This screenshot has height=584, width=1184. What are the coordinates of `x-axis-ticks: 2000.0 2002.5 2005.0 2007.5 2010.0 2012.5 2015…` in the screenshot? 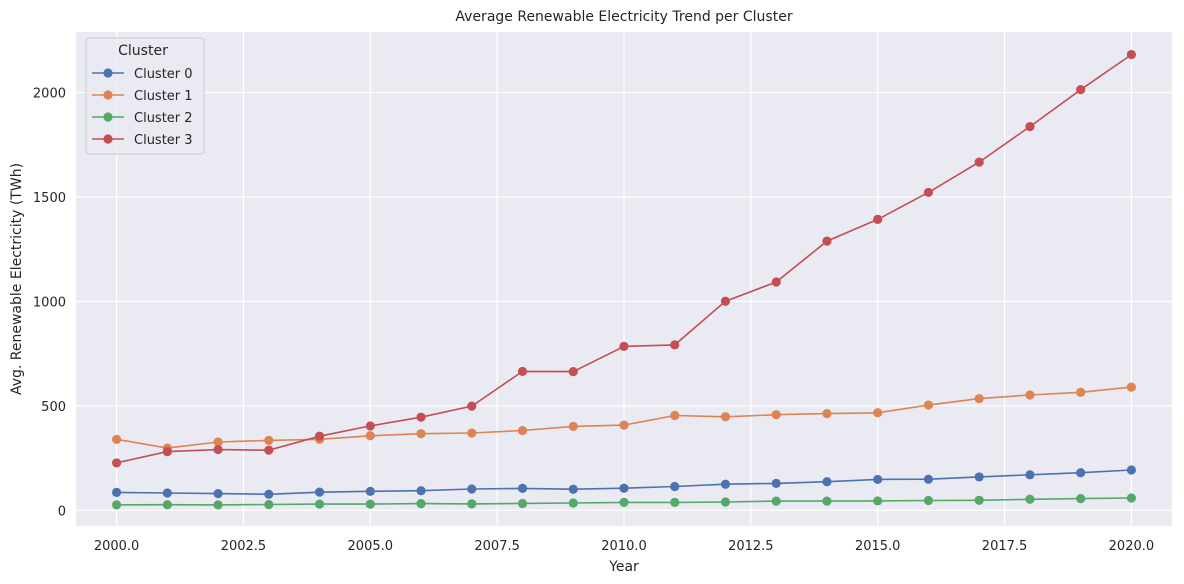 It's located at (624, 546).